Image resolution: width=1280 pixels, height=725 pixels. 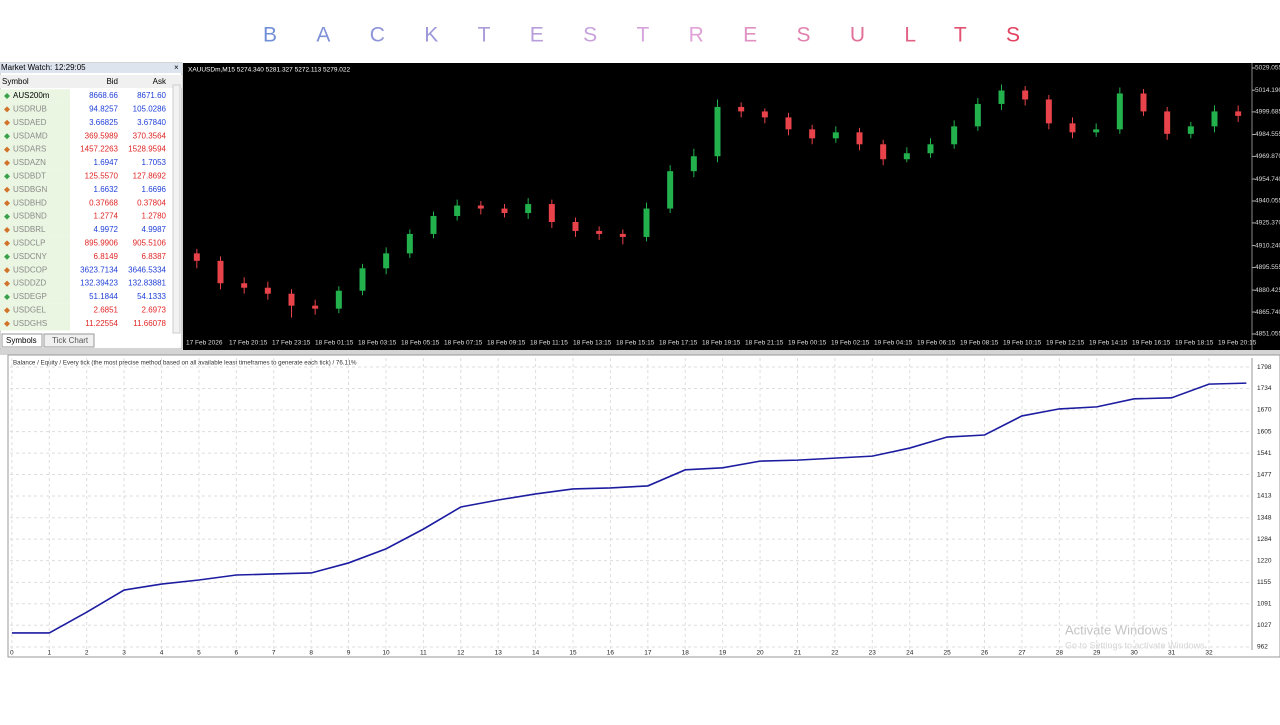 What do you see at coordinates (1267, 267) in the screenshot?
I see `y-tick-label: 4895.555` at bounding box center [1267, 267].